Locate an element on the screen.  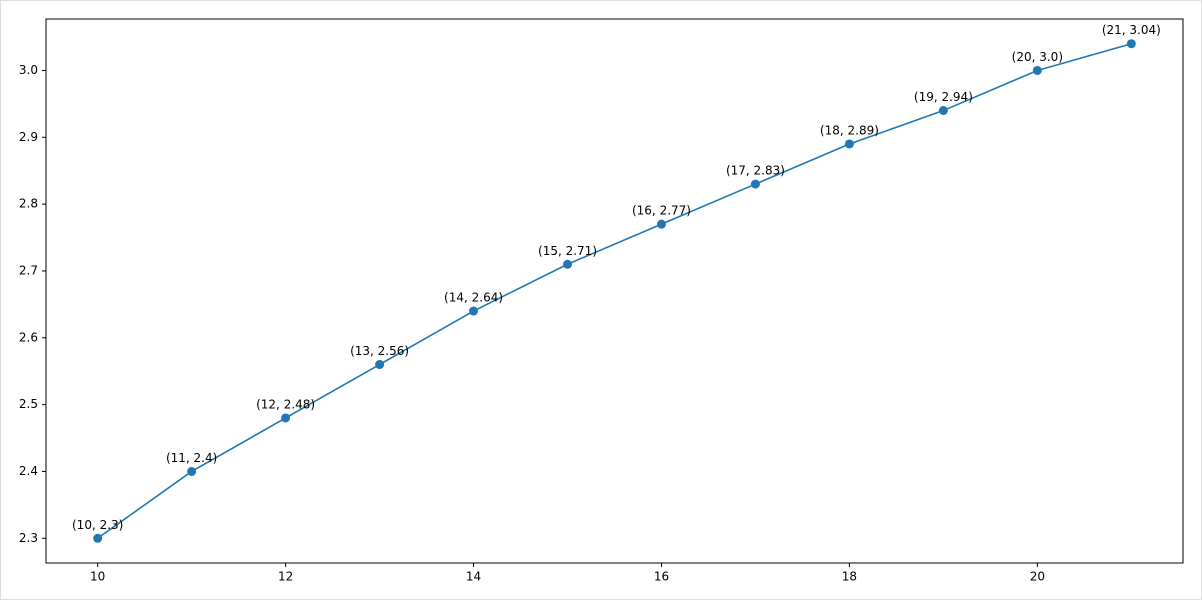
y-tick-label: 2.7 is located at coordinates (28, 270).